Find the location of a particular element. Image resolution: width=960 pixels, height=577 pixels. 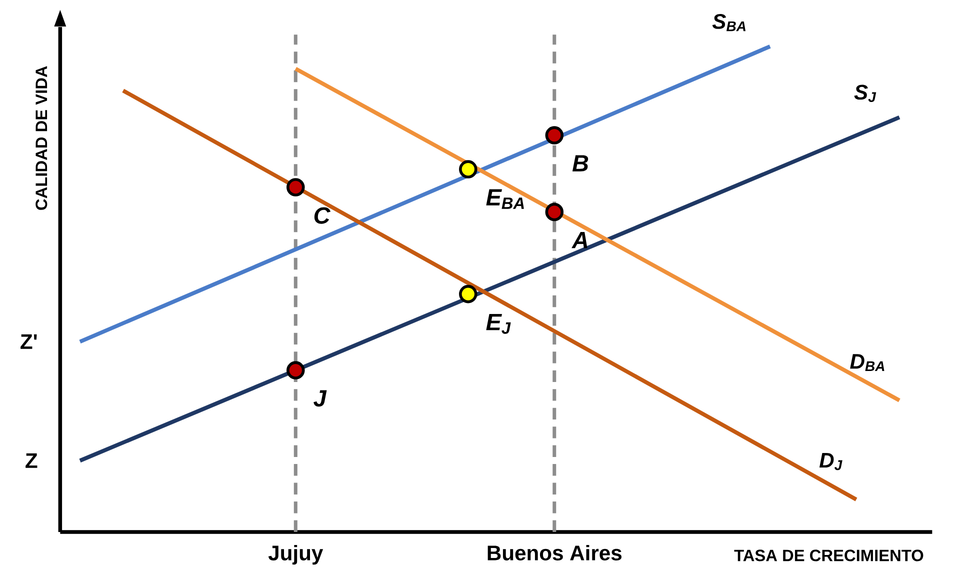

series-label: C is located at coordinates (322, 215).